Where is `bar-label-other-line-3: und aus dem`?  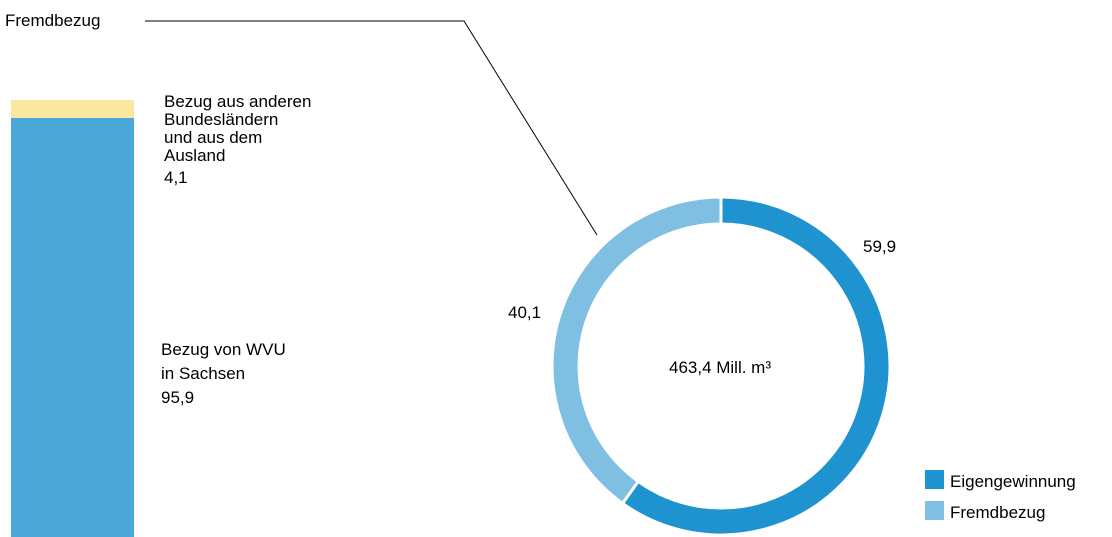 bar-label-other-line-3: und aus dem is located at coordinates (213, 137).